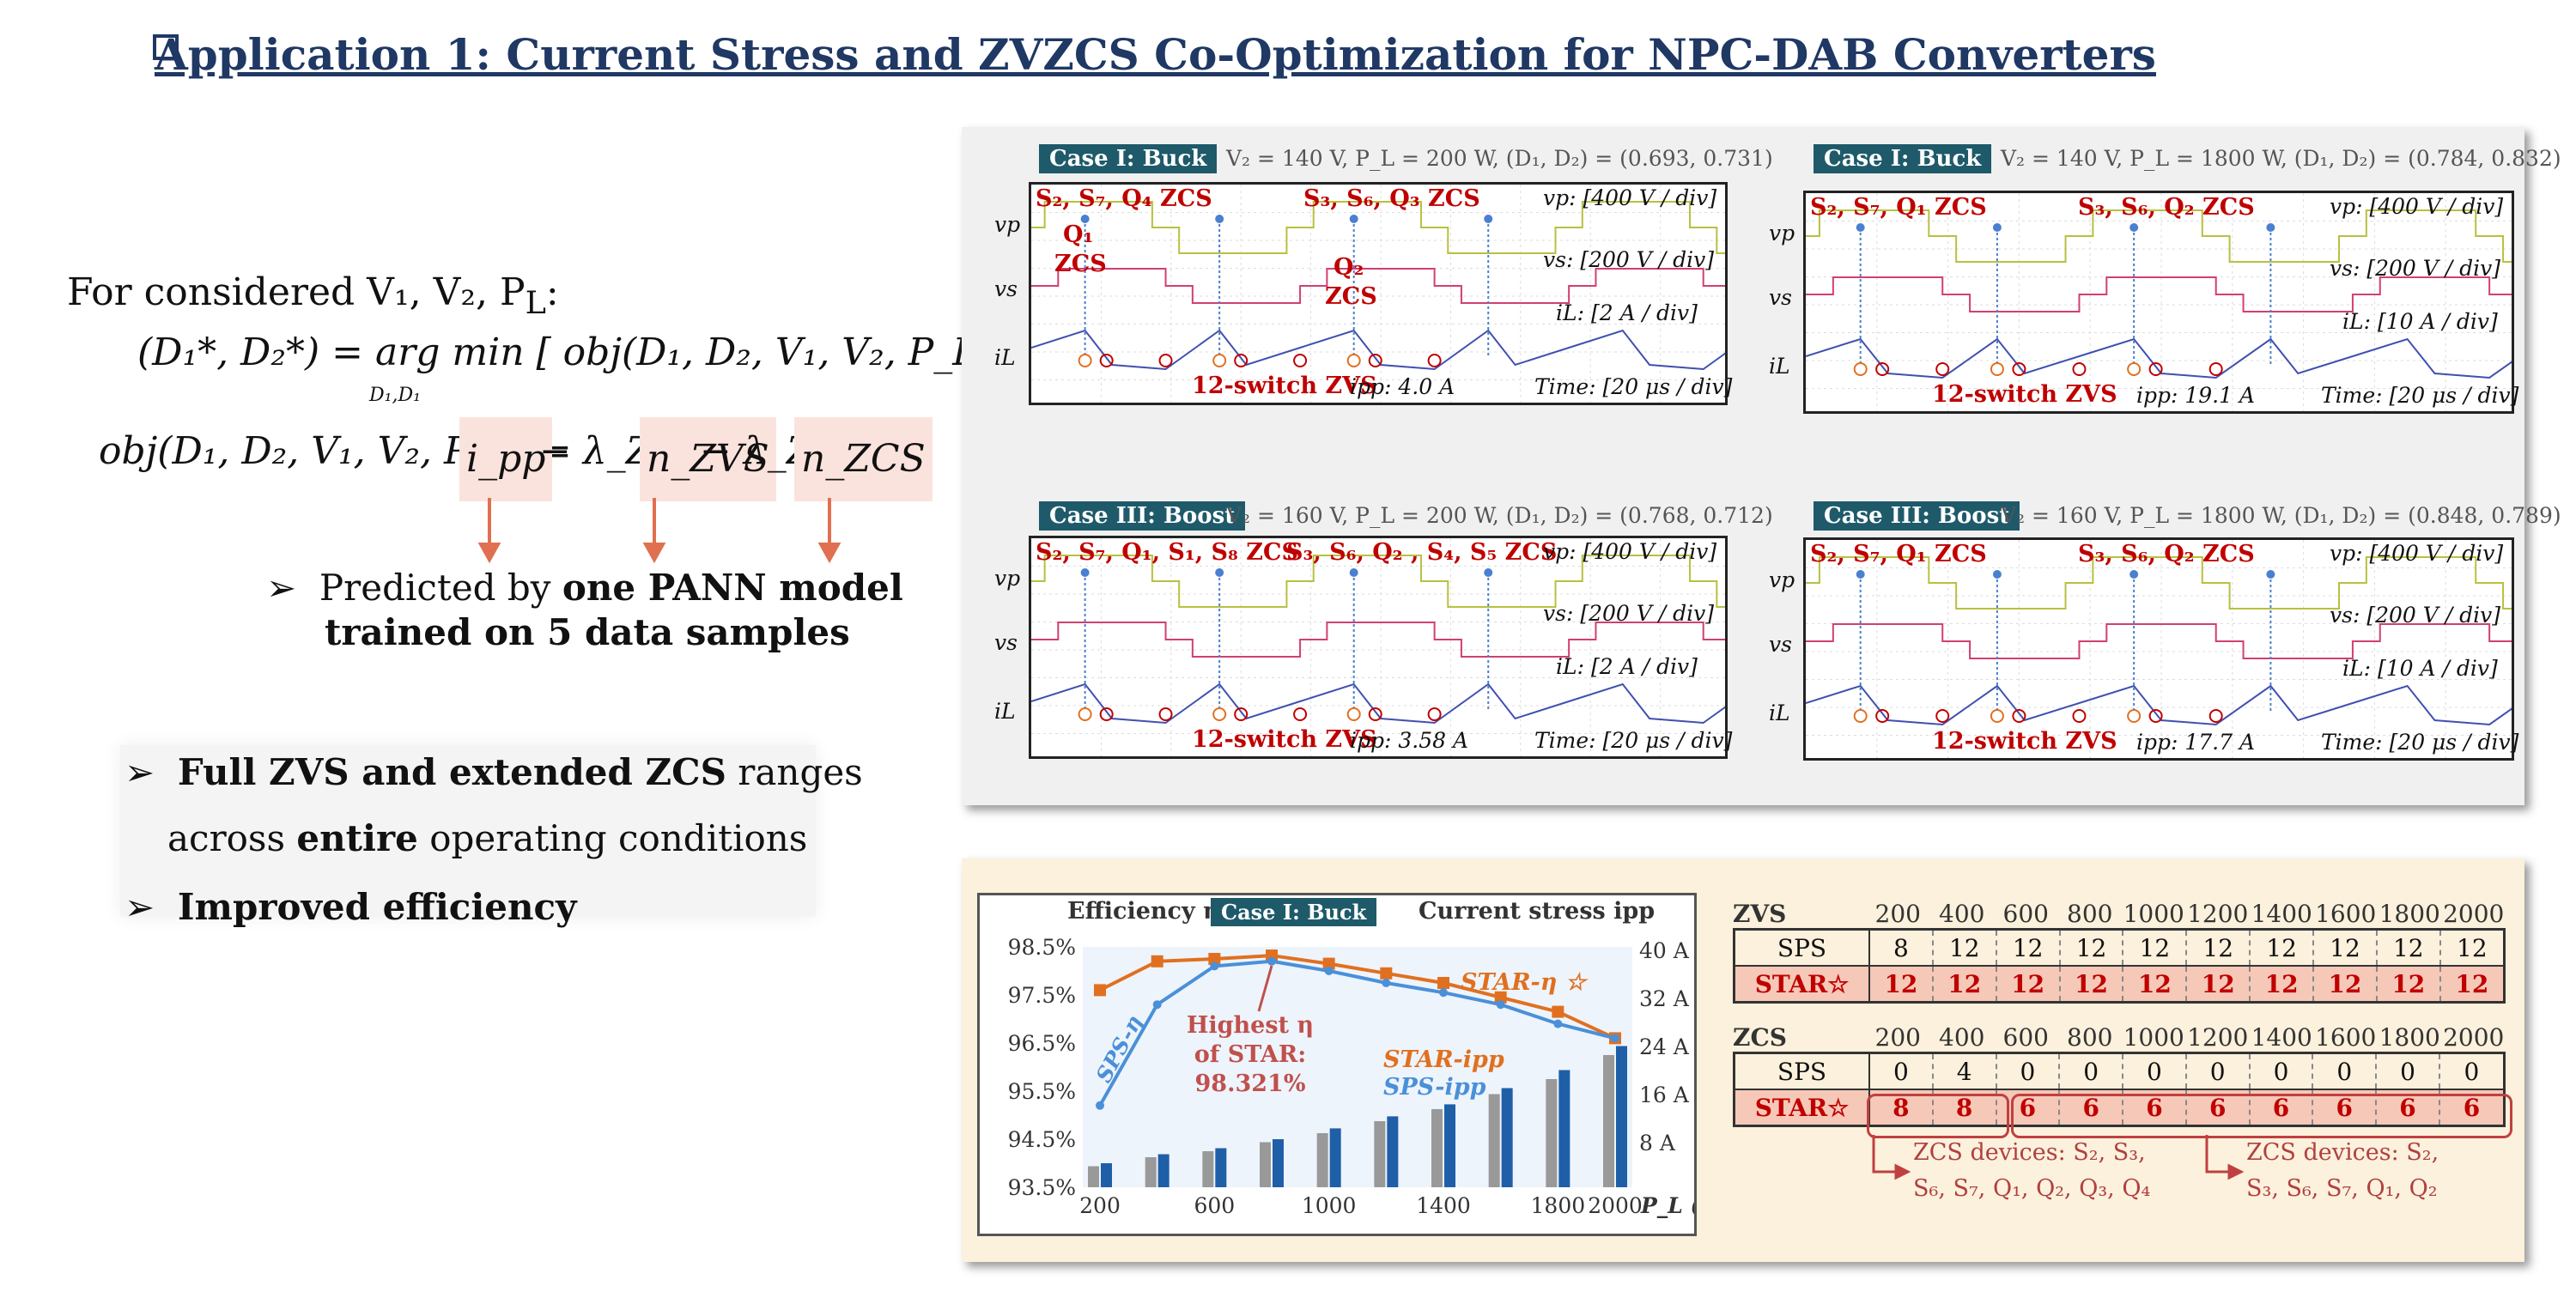  Describe the element at coordinates (1100, 1206) in the screenshot. I see `x-tick: 200` at that location.